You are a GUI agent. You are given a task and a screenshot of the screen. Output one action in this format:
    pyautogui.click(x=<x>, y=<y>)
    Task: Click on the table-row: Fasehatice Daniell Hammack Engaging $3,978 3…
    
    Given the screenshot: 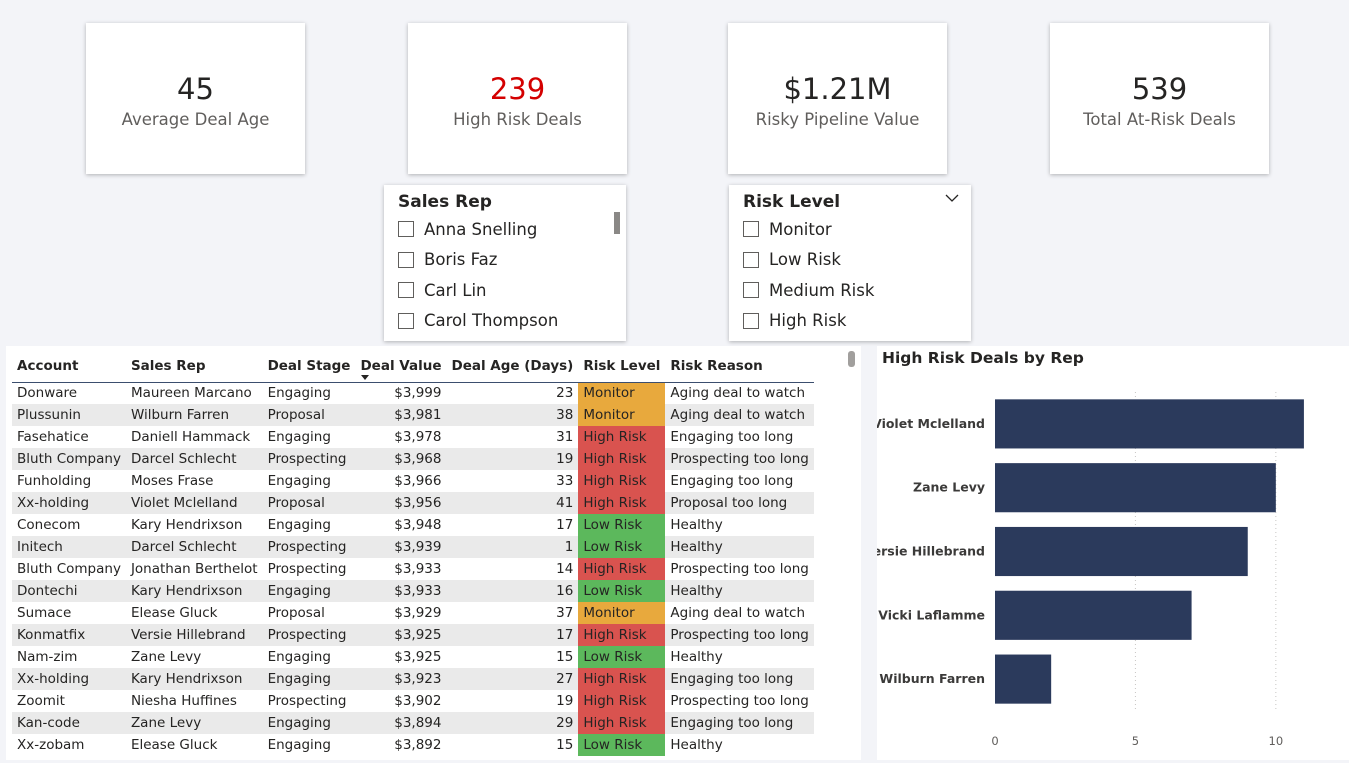 What is the action you would take?
    pyautogui.click(x=413, y=437)
    